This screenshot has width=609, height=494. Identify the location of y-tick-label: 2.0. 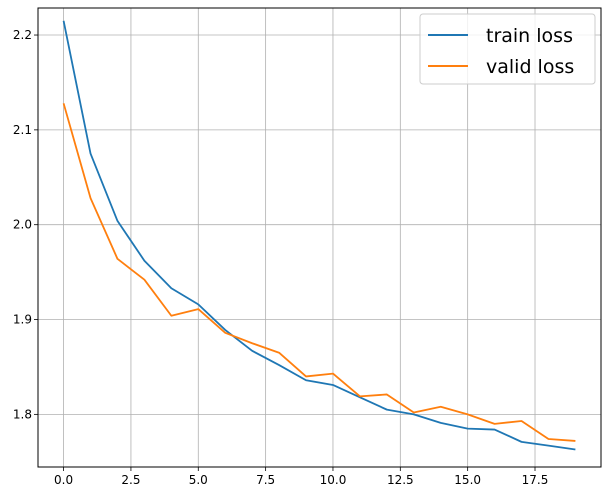
(22, 225).